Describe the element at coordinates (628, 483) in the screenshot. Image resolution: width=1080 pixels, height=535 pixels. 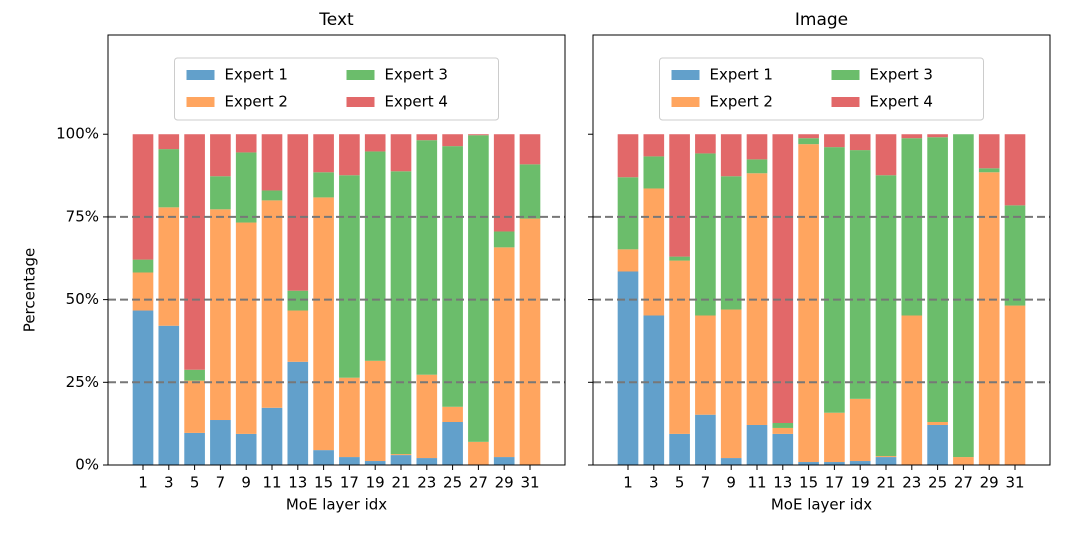
I see `x-tick-label: 1` at that location.